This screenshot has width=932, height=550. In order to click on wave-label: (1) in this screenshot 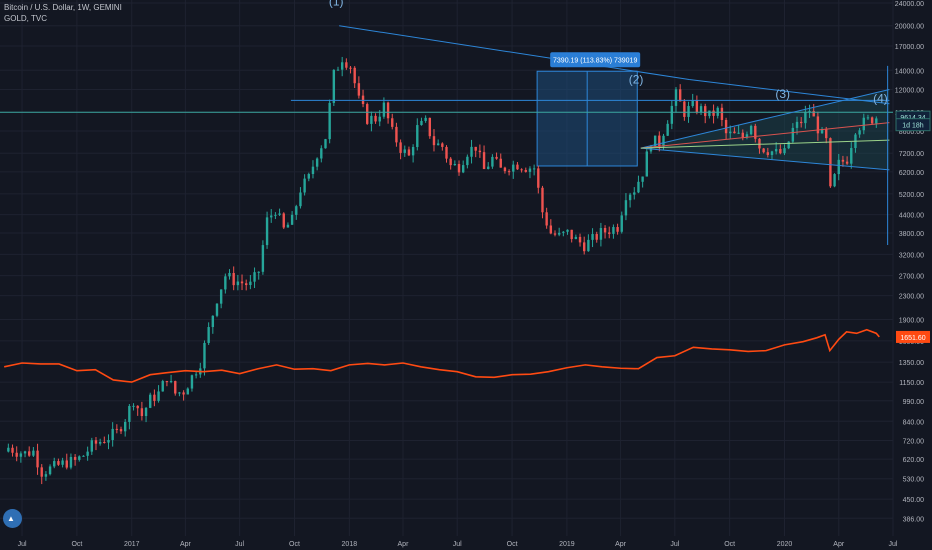, I will do `click(336, 4)`.